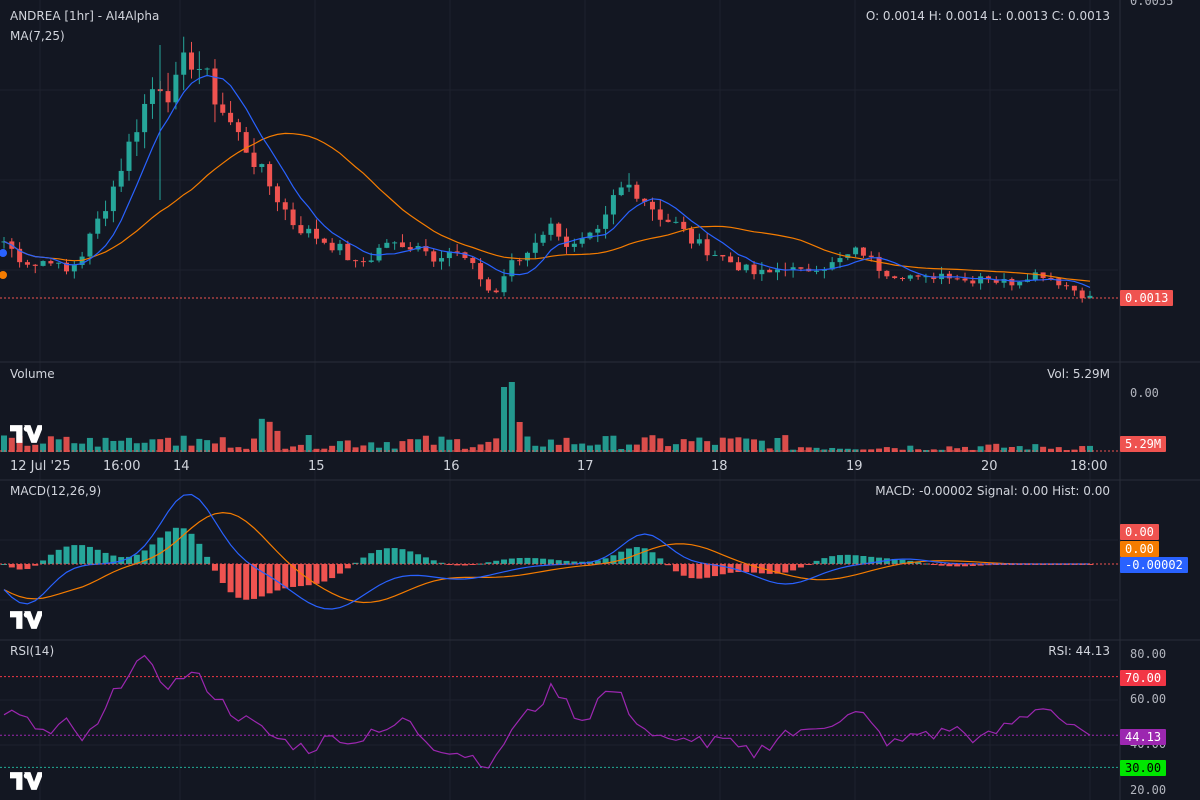 The height and width of the screenshot is (800, 1200). Describe the element at coordinates (1143, 444) in the screenshot. I see `volume-last-tag: 5.29M` at that location.